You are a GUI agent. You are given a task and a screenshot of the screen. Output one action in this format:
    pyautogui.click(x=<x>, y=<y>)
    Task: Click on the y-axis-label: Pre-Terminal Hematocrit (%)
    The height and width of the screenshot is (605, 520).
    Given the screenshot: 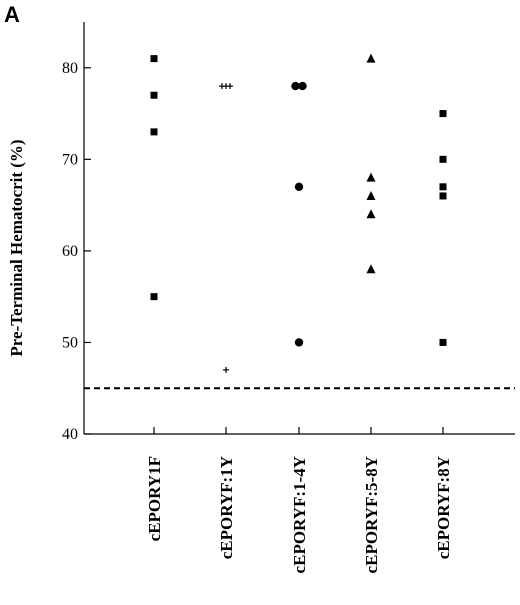 What is the action you would take?
    pyautogui.click(x=16, y=247)
    